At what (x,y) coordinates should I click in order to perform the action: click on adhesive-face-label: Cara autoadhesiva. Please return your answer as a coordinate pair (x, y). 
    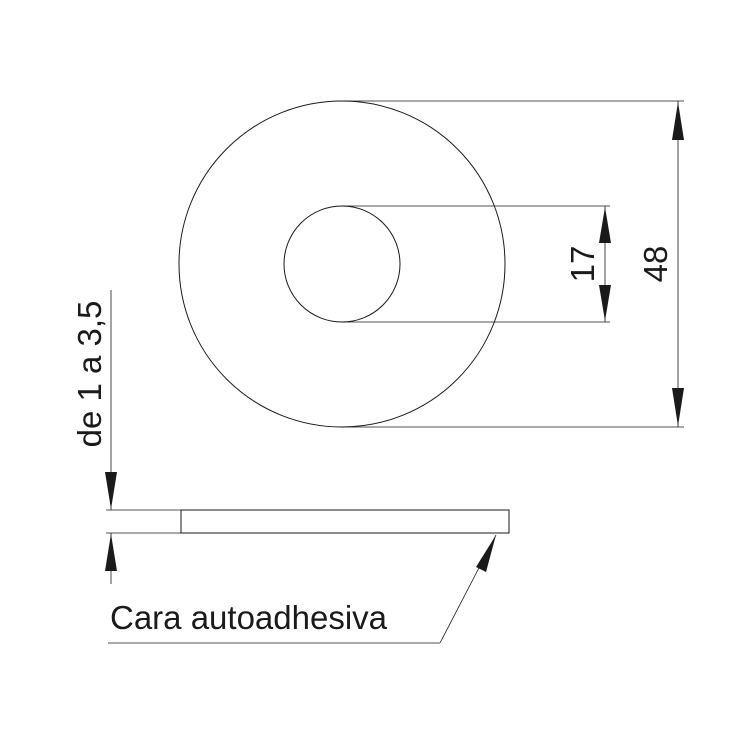
    Looking at the image, I should click on (249, 617).